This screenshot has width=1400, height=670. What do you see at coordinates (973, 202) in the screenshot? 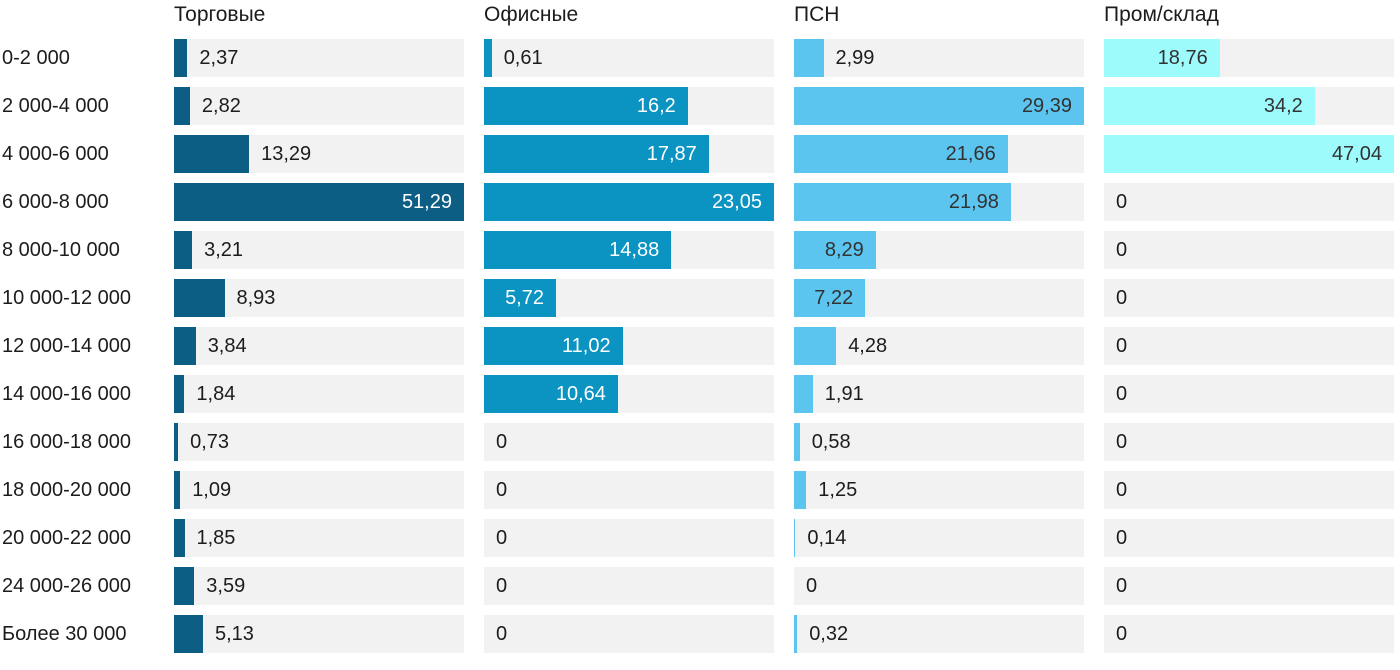
I see `bar-value-label: 21,98` at bounding box center [973, 202].